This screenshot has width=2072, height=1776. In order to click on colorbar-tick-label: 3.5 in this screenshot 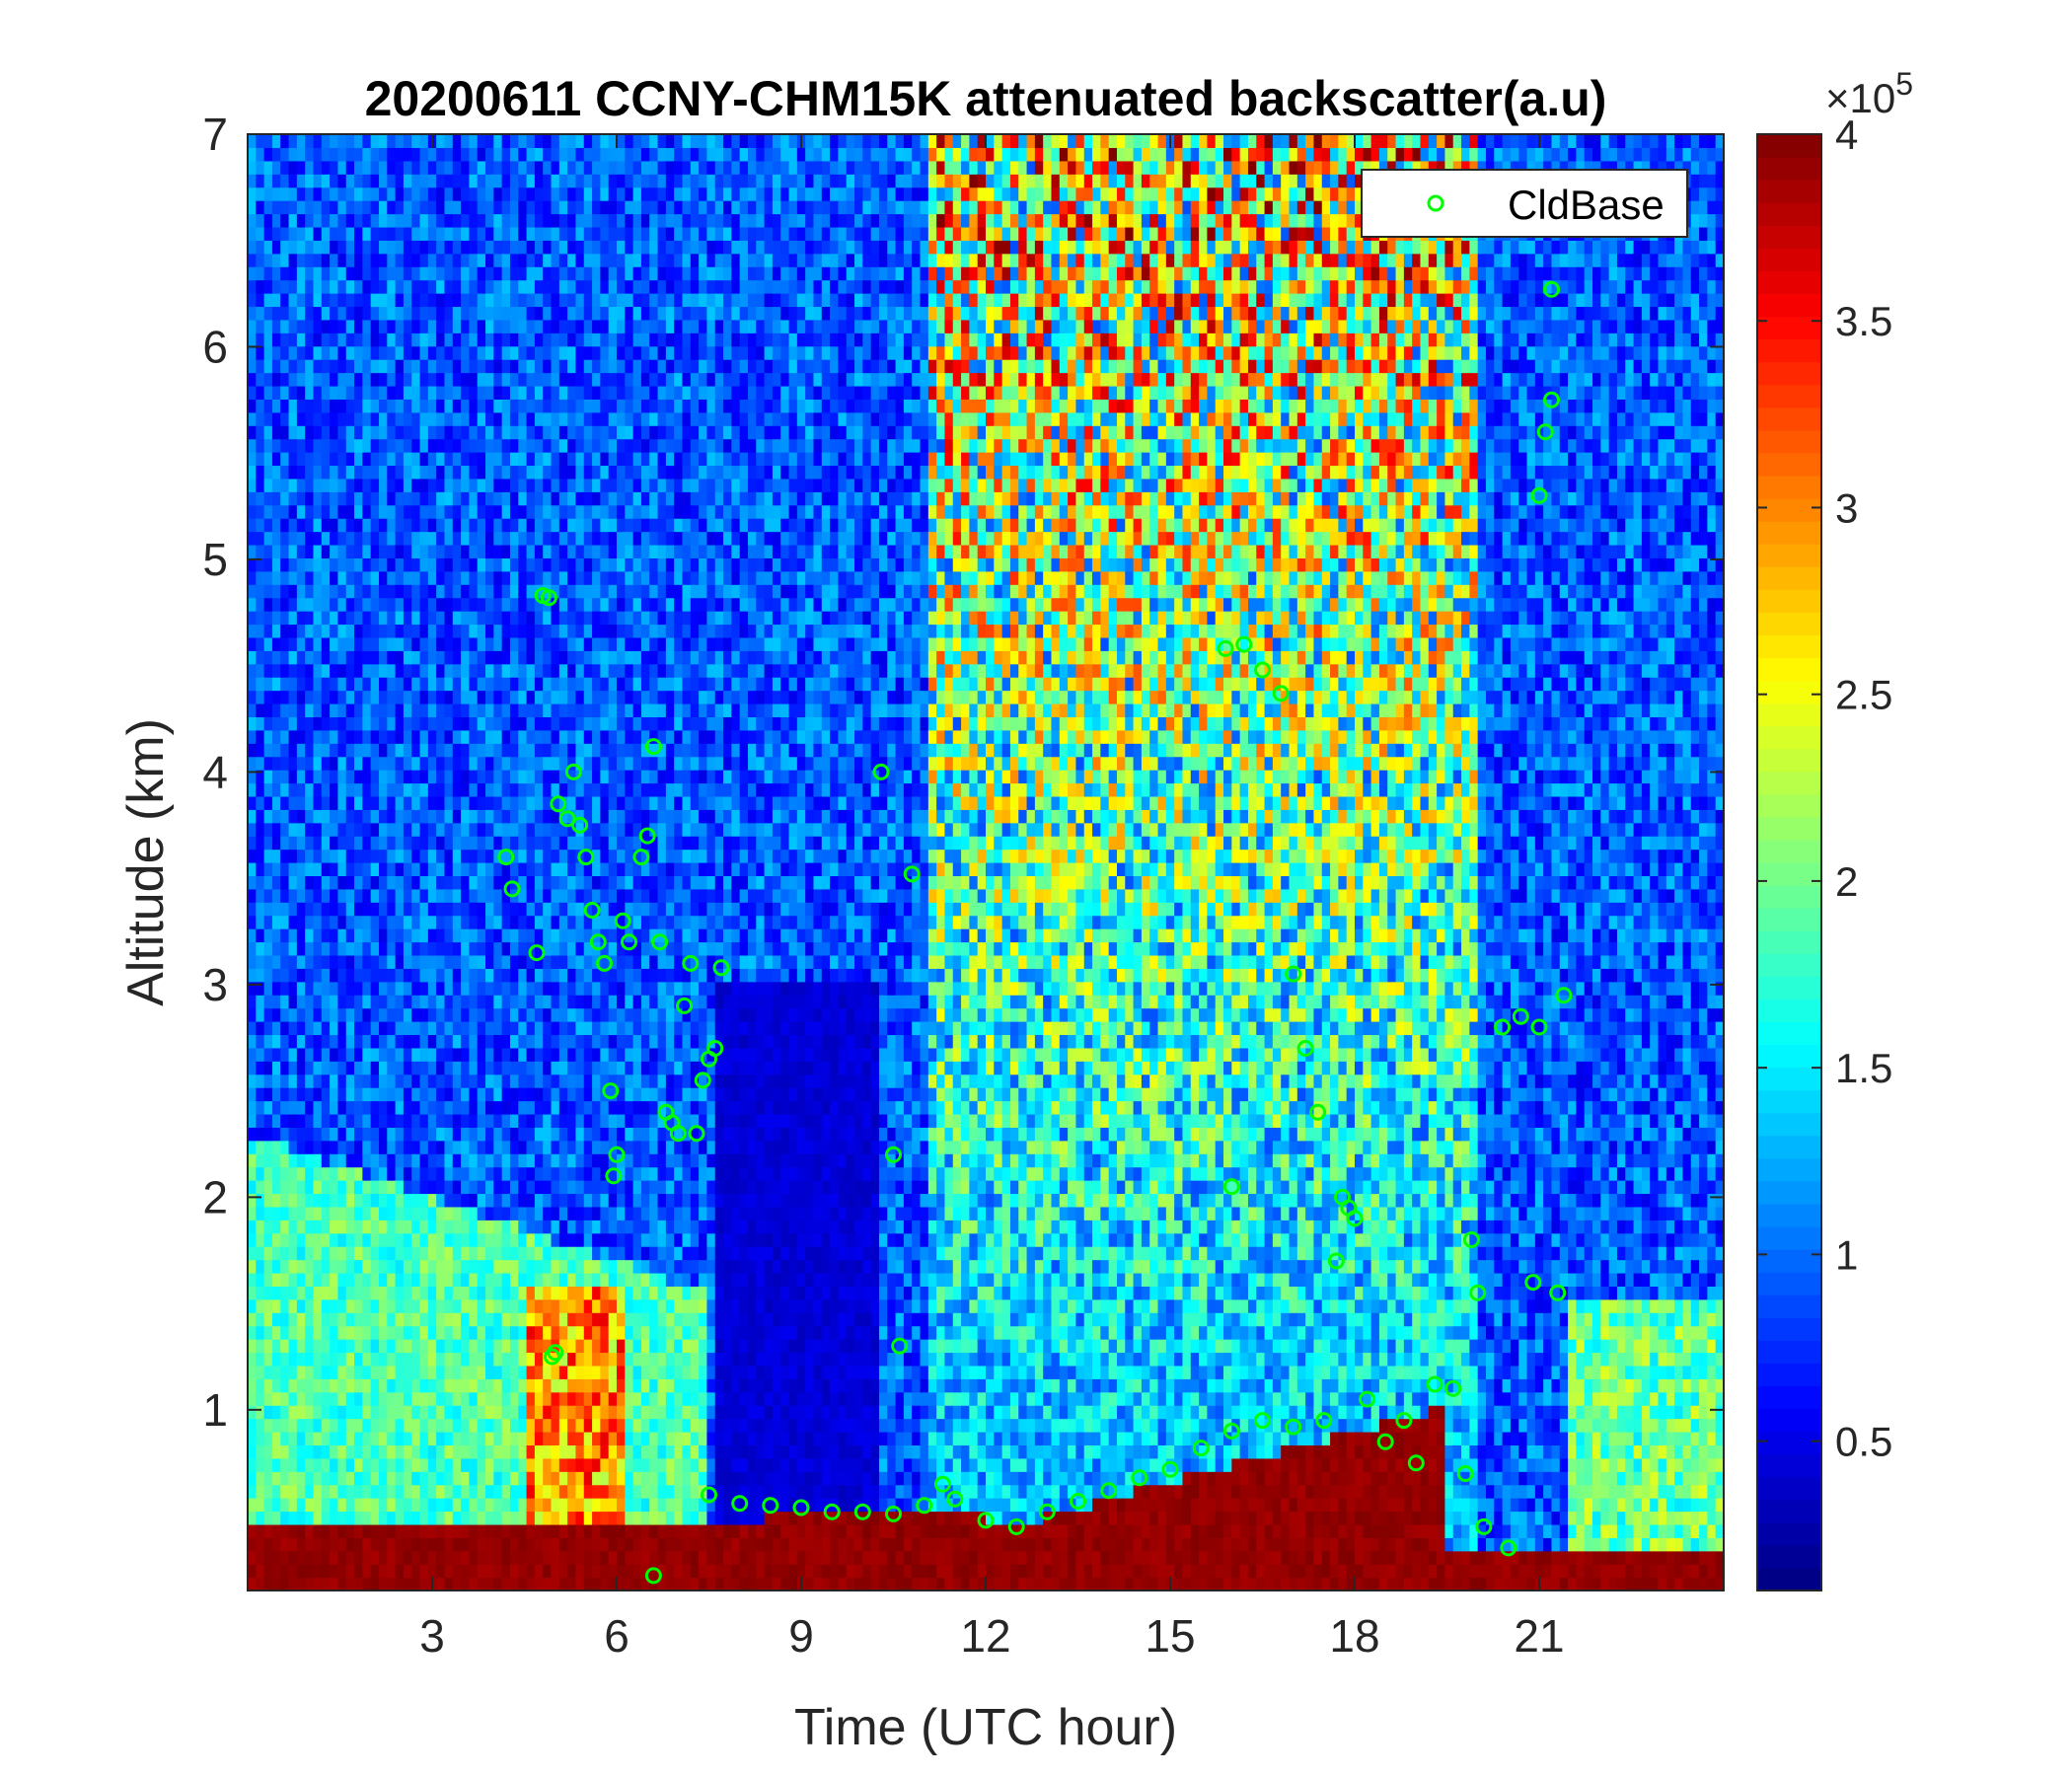, I will do `click(1864, 321)`.